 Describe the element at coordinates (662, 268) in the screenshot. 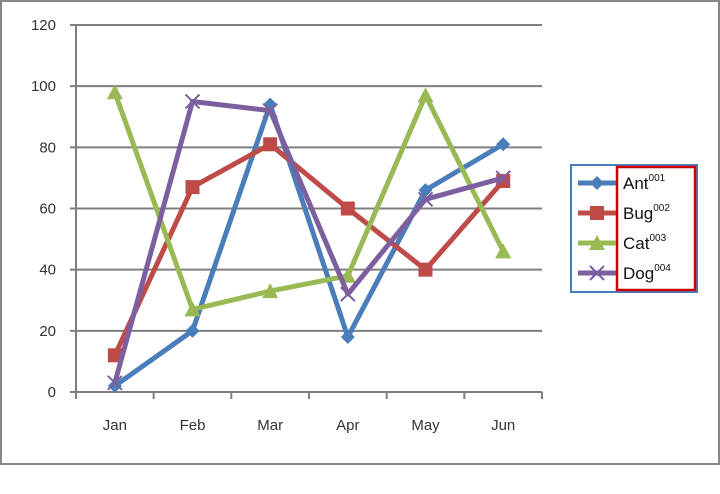

I see `legend-label-superscript: 004` at that location.